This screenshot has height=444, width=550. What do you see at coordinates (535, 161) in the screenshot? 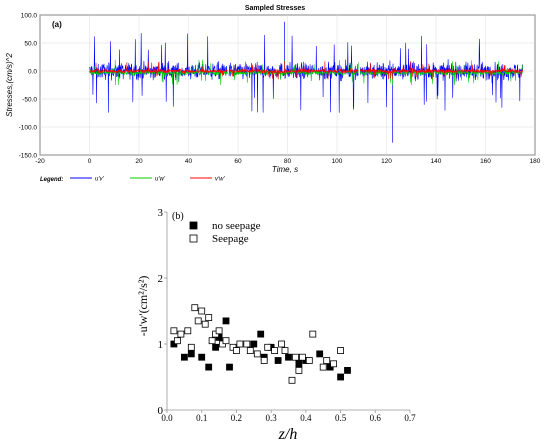
I see `panel-a-x-tick-label: 180` at bounding box center [535, 161].